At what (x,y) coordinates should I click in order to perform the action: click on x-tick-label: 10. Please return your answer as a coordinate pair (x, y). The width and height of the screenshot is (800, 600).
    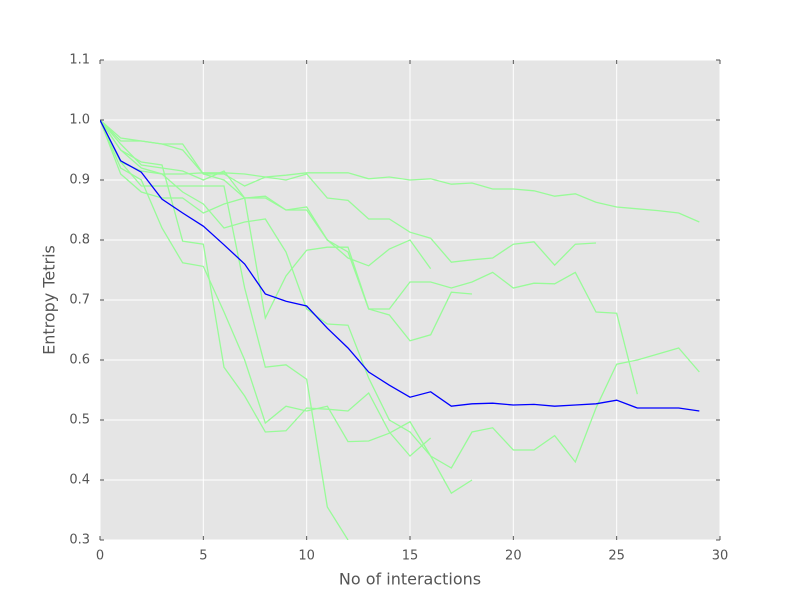
    Looking at the image, I should click on (306, 556).